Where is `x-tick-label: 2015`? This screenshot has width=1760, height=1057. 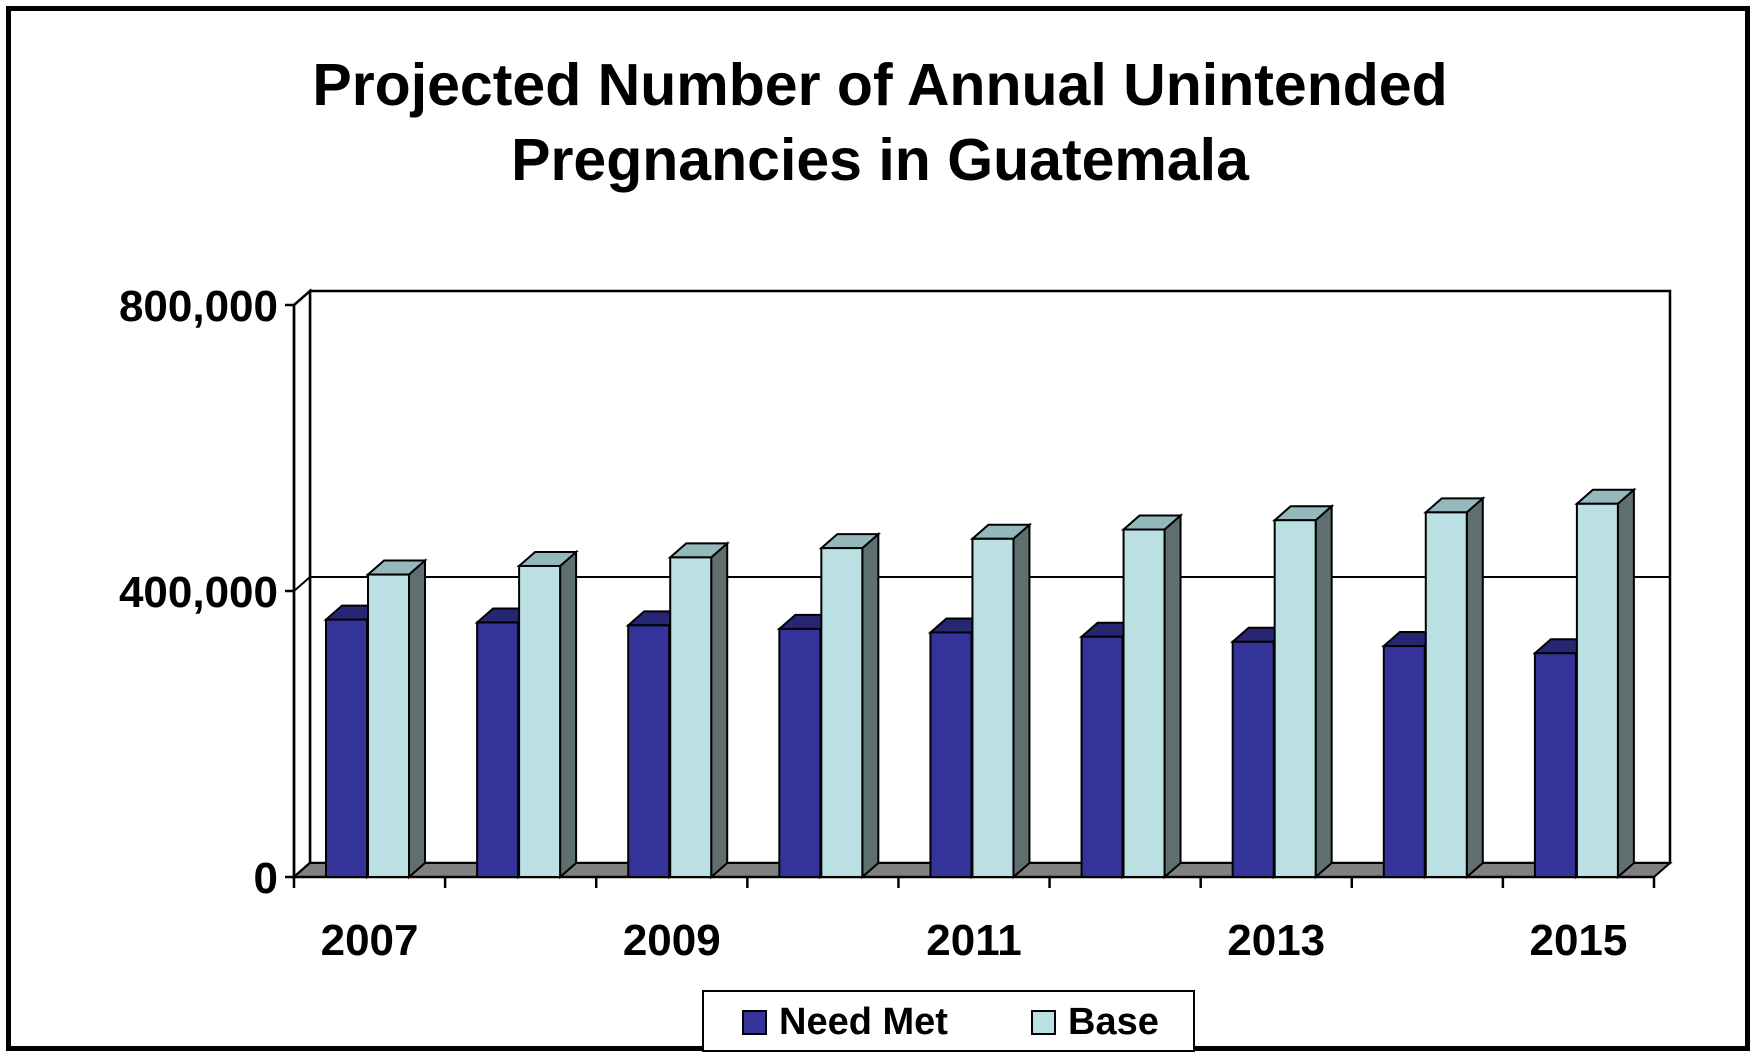
x-tick-label: 2015 is located at coordinates (1578, 940).